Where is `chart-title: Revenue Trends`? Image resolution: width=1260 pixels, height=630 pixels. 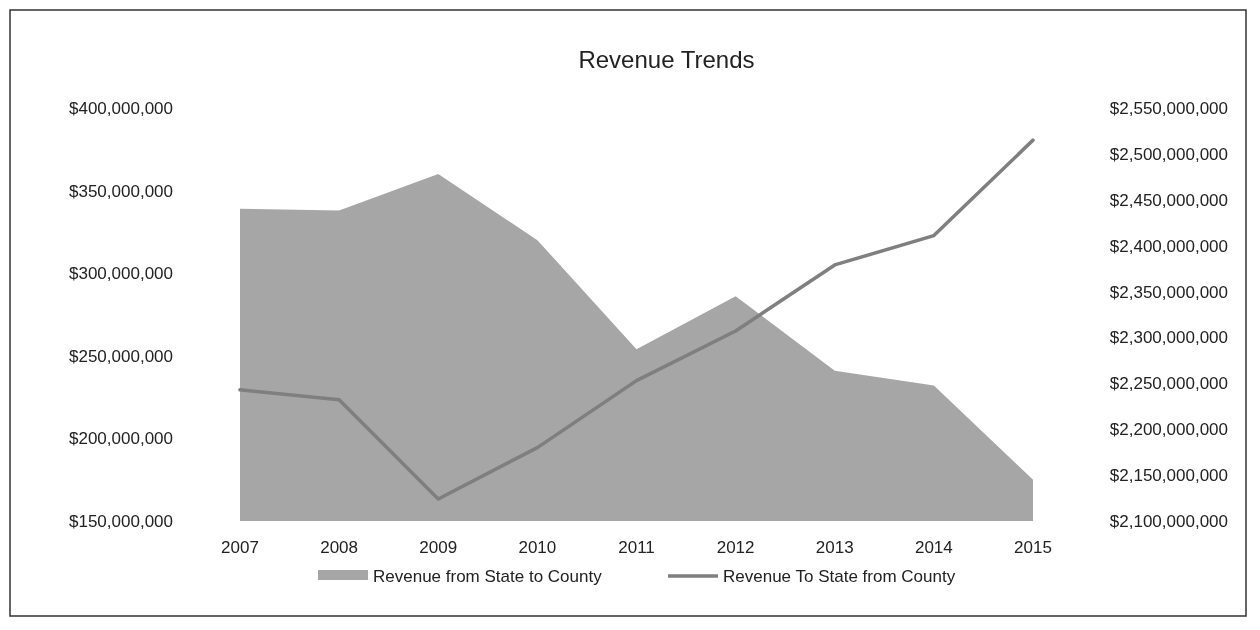
chart-title: Revenue Trends is located at coordinates (666, 59).